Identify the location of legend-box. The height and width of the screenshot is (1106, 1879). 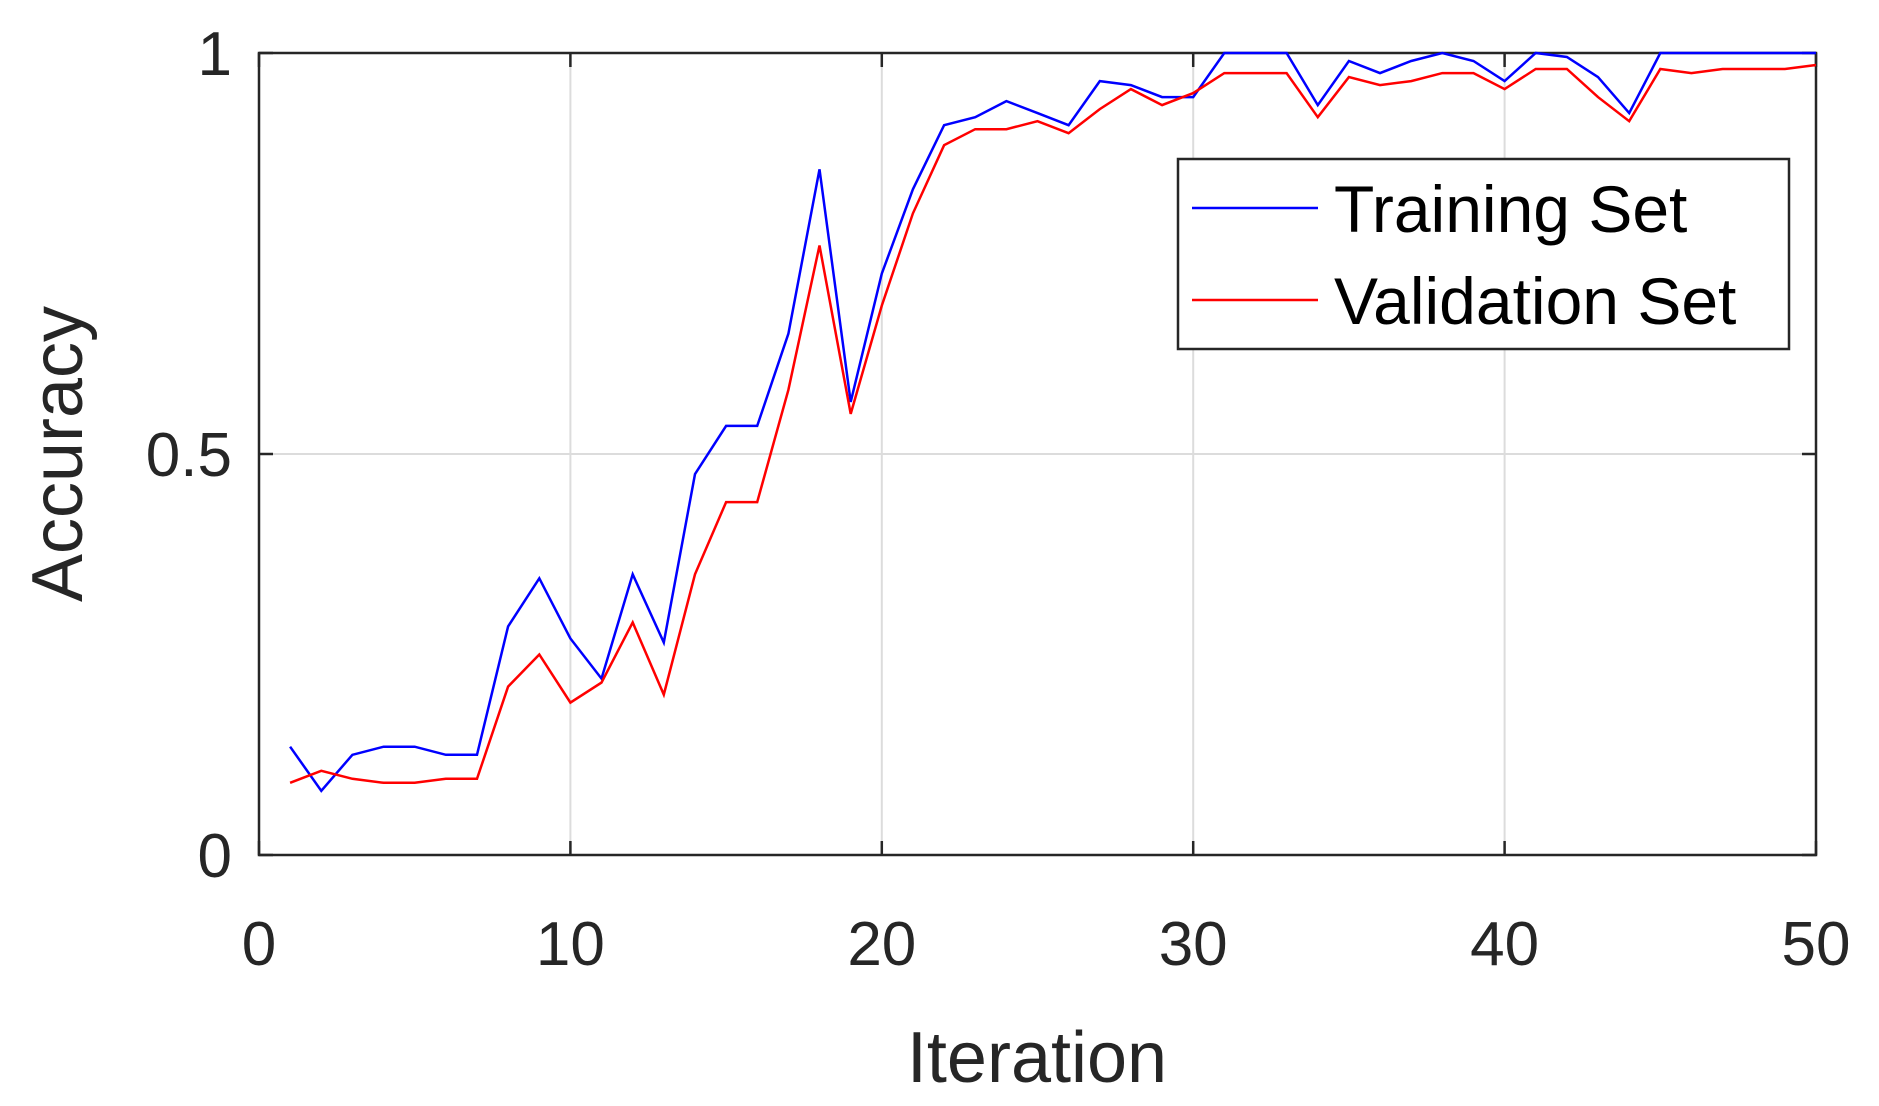
(1483, 254).